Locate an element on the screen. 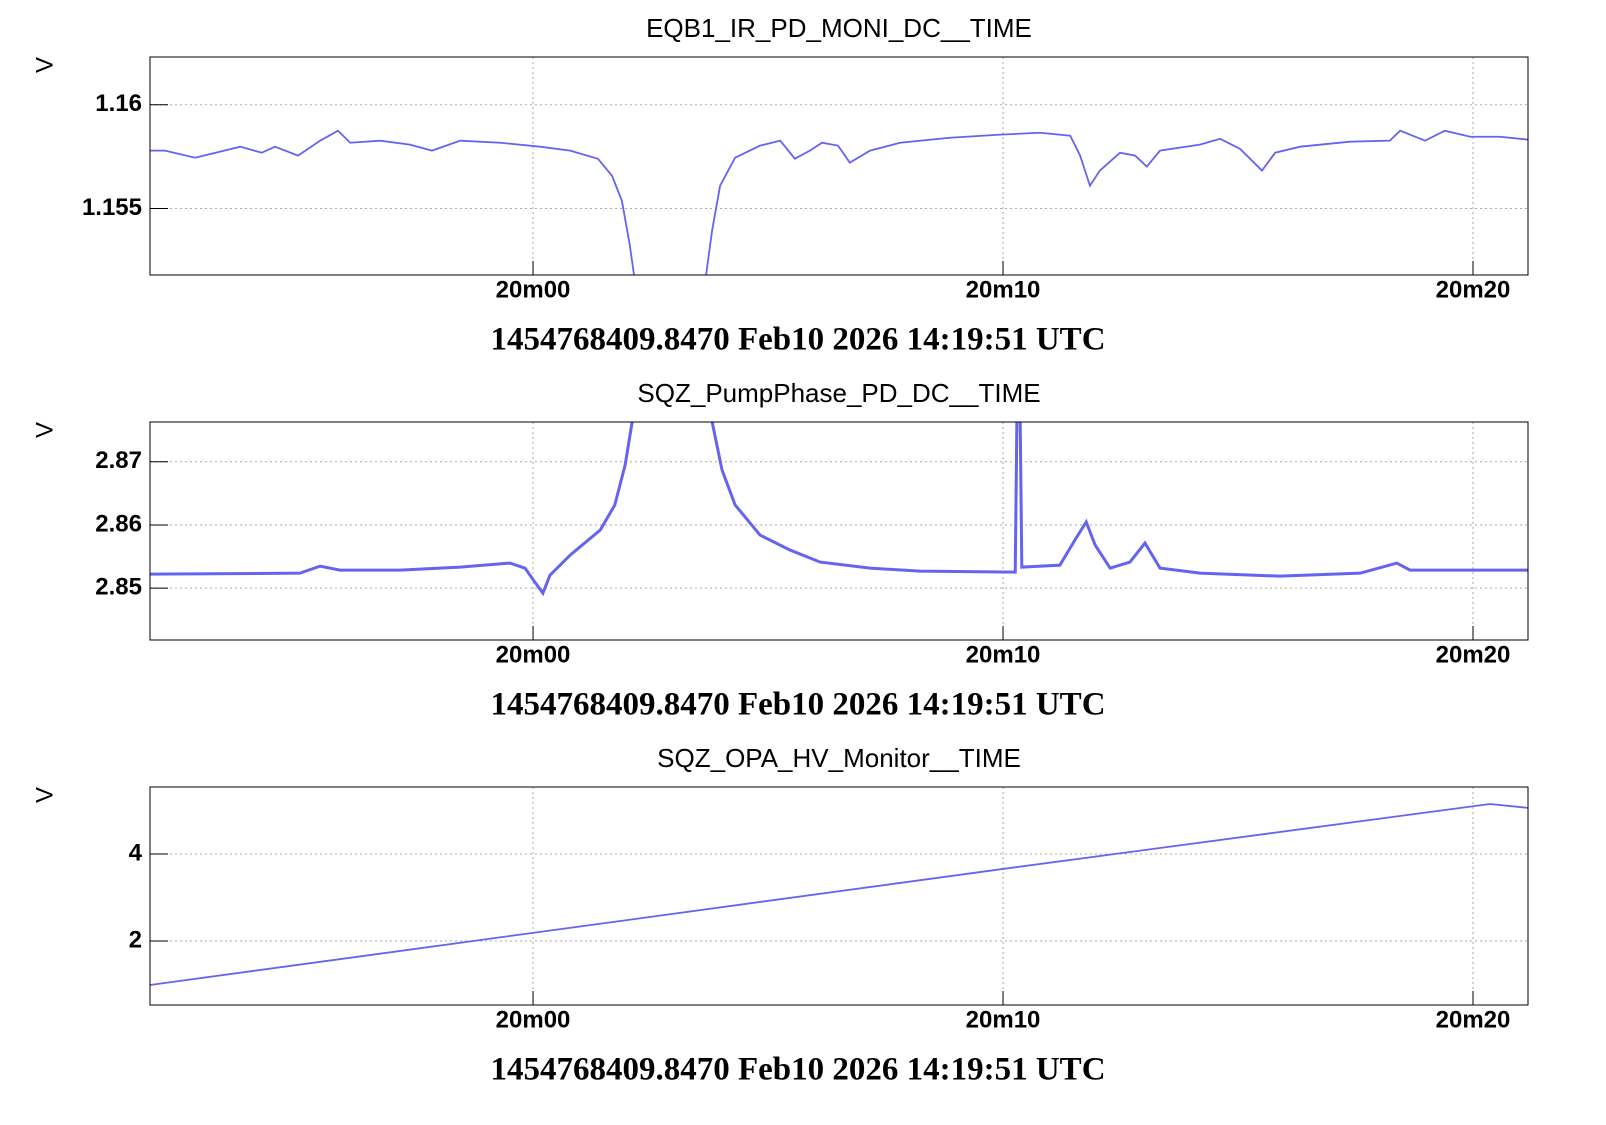  chart-title: EQB1_IR_PD_MONI_DC__TIME is located at coordinates (839, 28).